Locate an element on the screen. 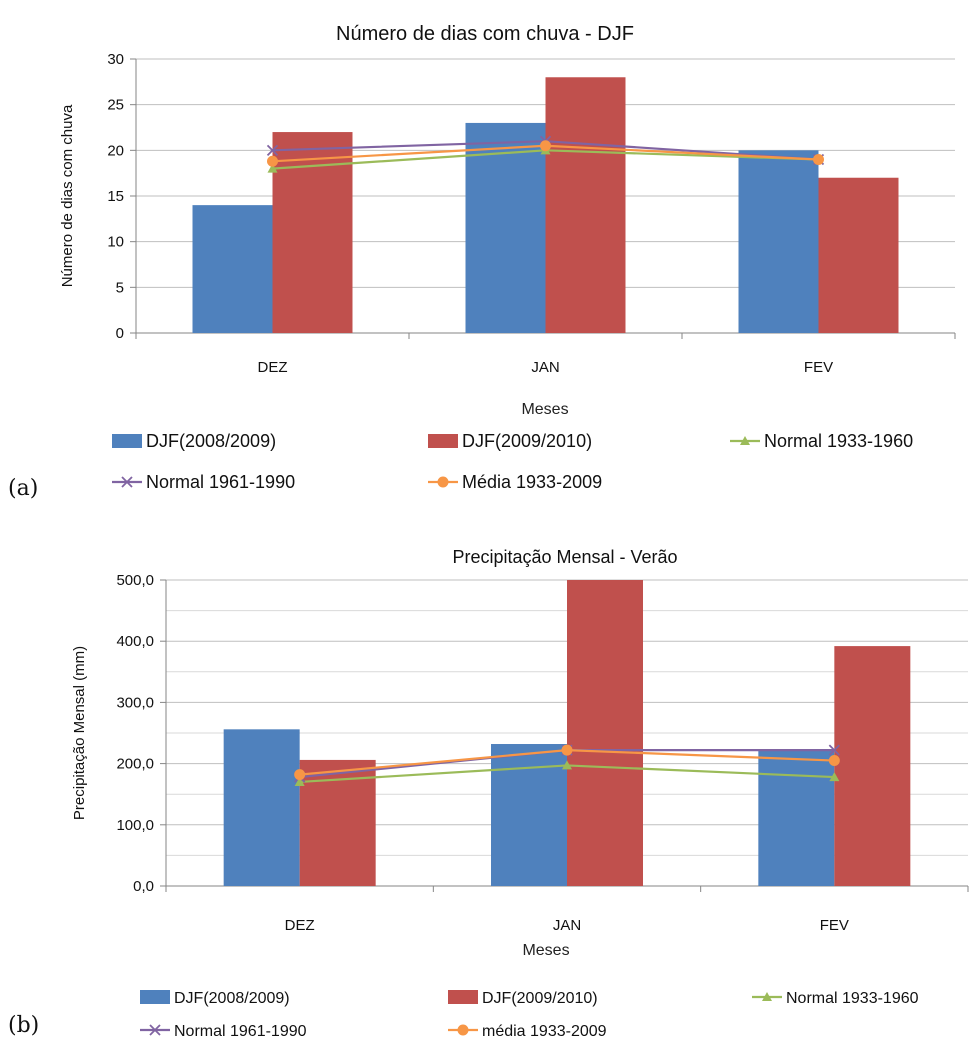 This screenshot has width=973, height=1047. chart-title: Precipitação Mensal - Verão is located at coordinates (564, 557).